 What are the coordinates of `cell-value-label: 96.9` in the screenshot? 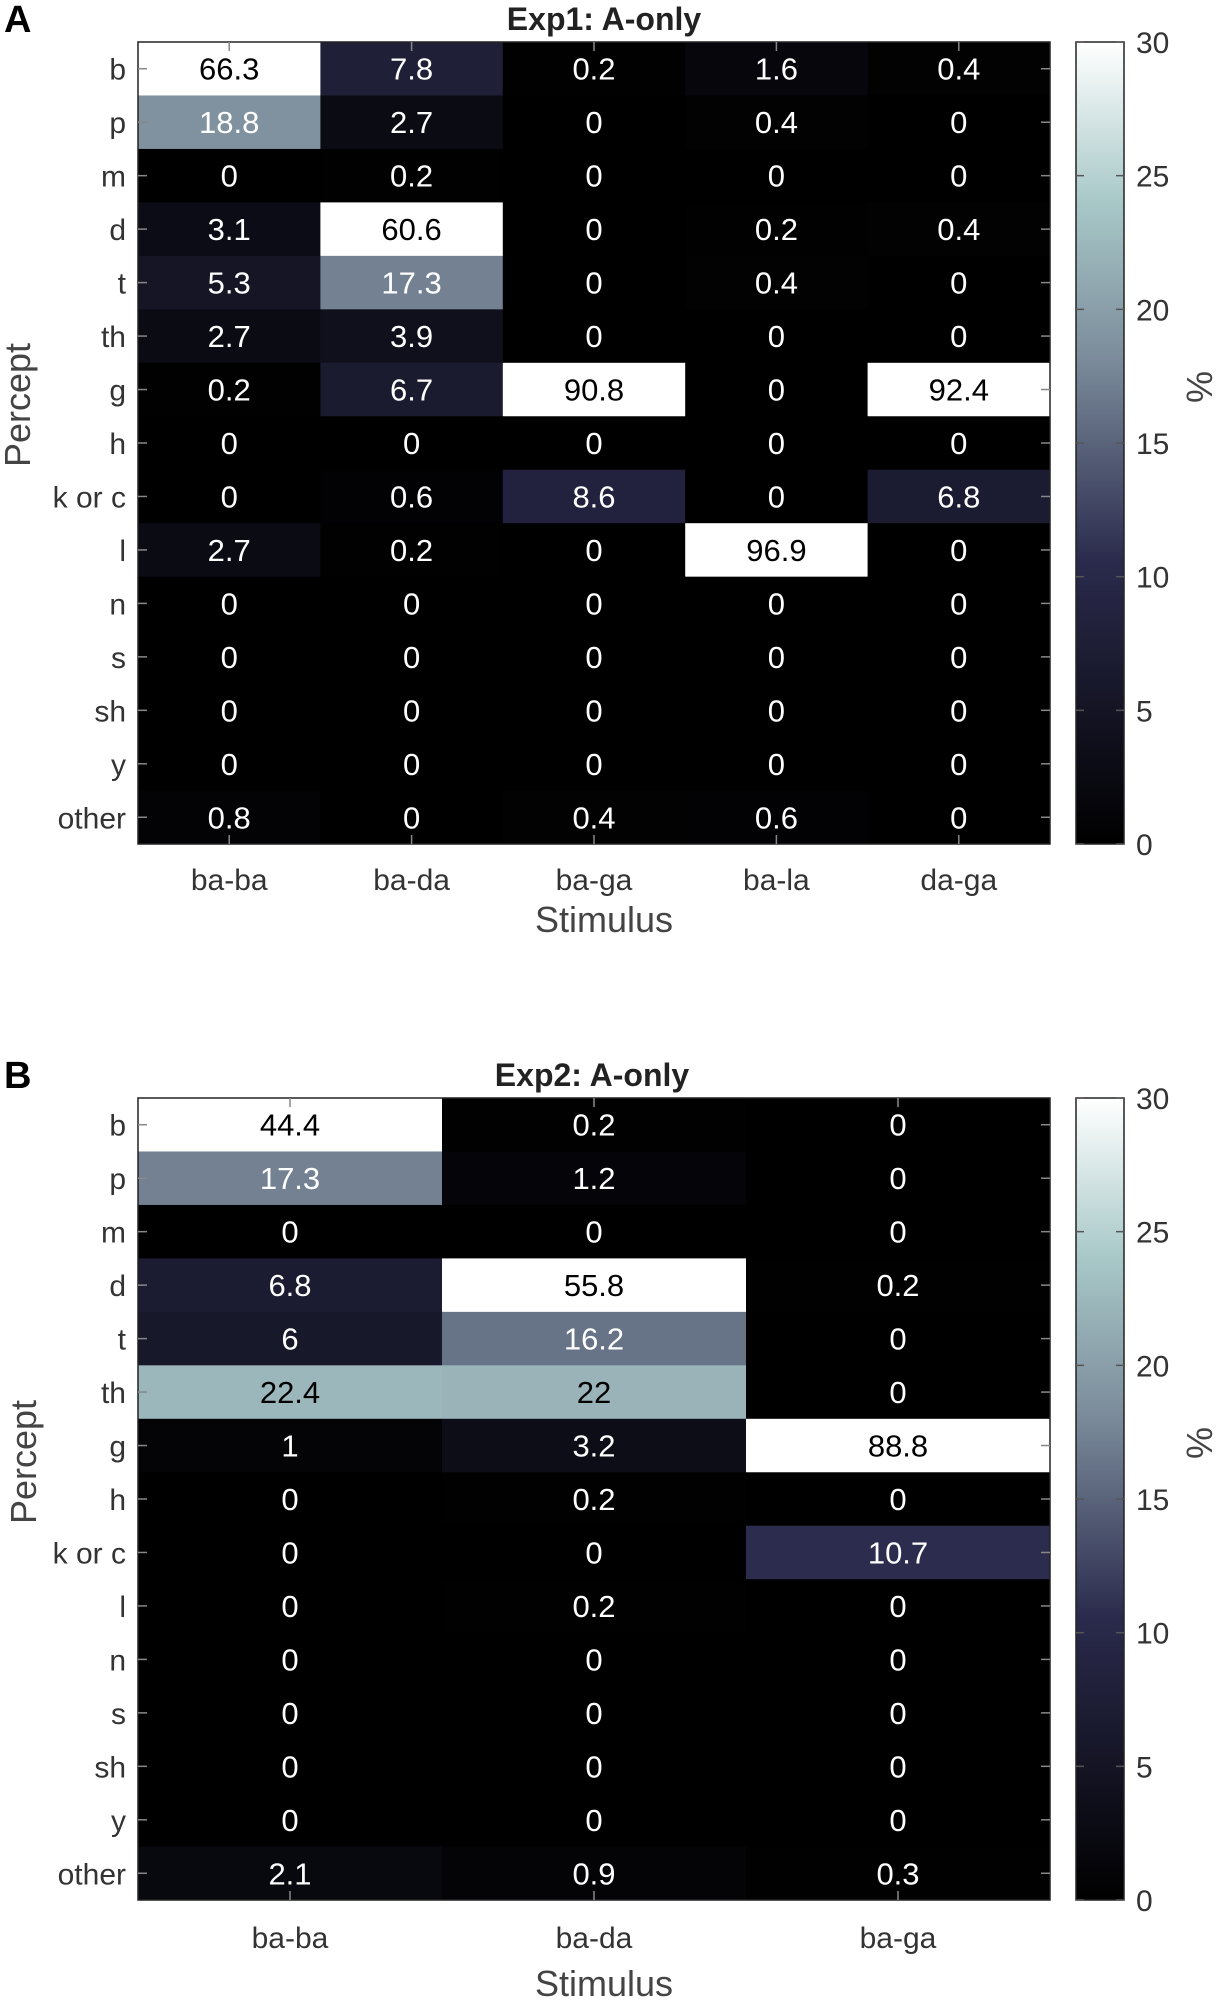 It's located at (776, 550).